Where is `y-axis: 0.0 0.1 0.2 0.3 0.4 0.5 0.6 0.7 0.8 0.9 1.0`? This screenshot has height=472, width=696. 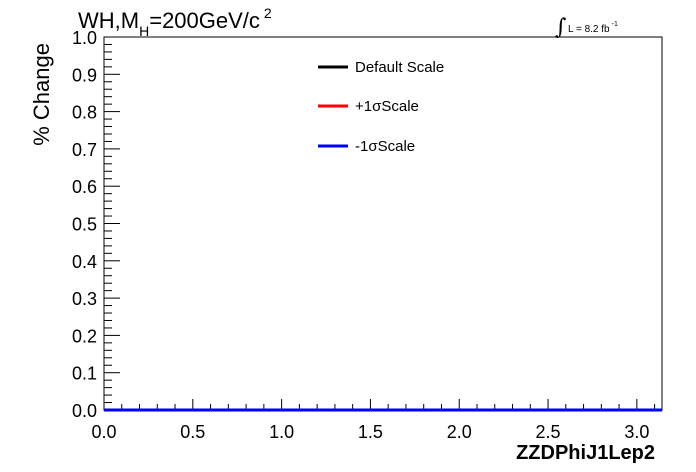
y-axis: 0.0 0.1 0.2 0.3 0.4 0.5 0.6 0.7 0.8 0.9 1.0 is located at coordinates (96, 224).